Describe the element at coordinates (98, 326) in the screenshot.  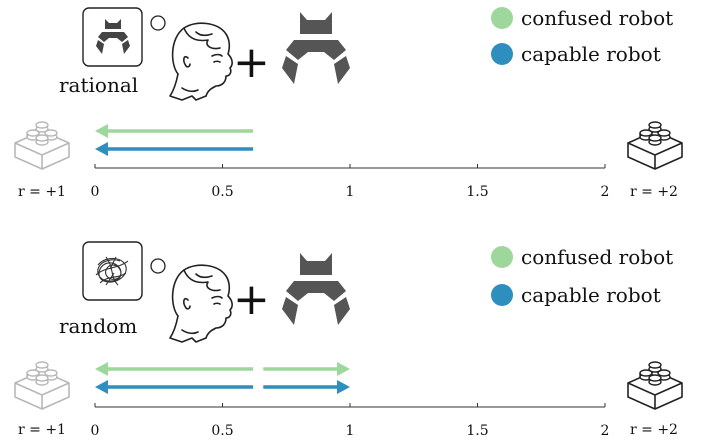
I see `human-label: random` at that location.